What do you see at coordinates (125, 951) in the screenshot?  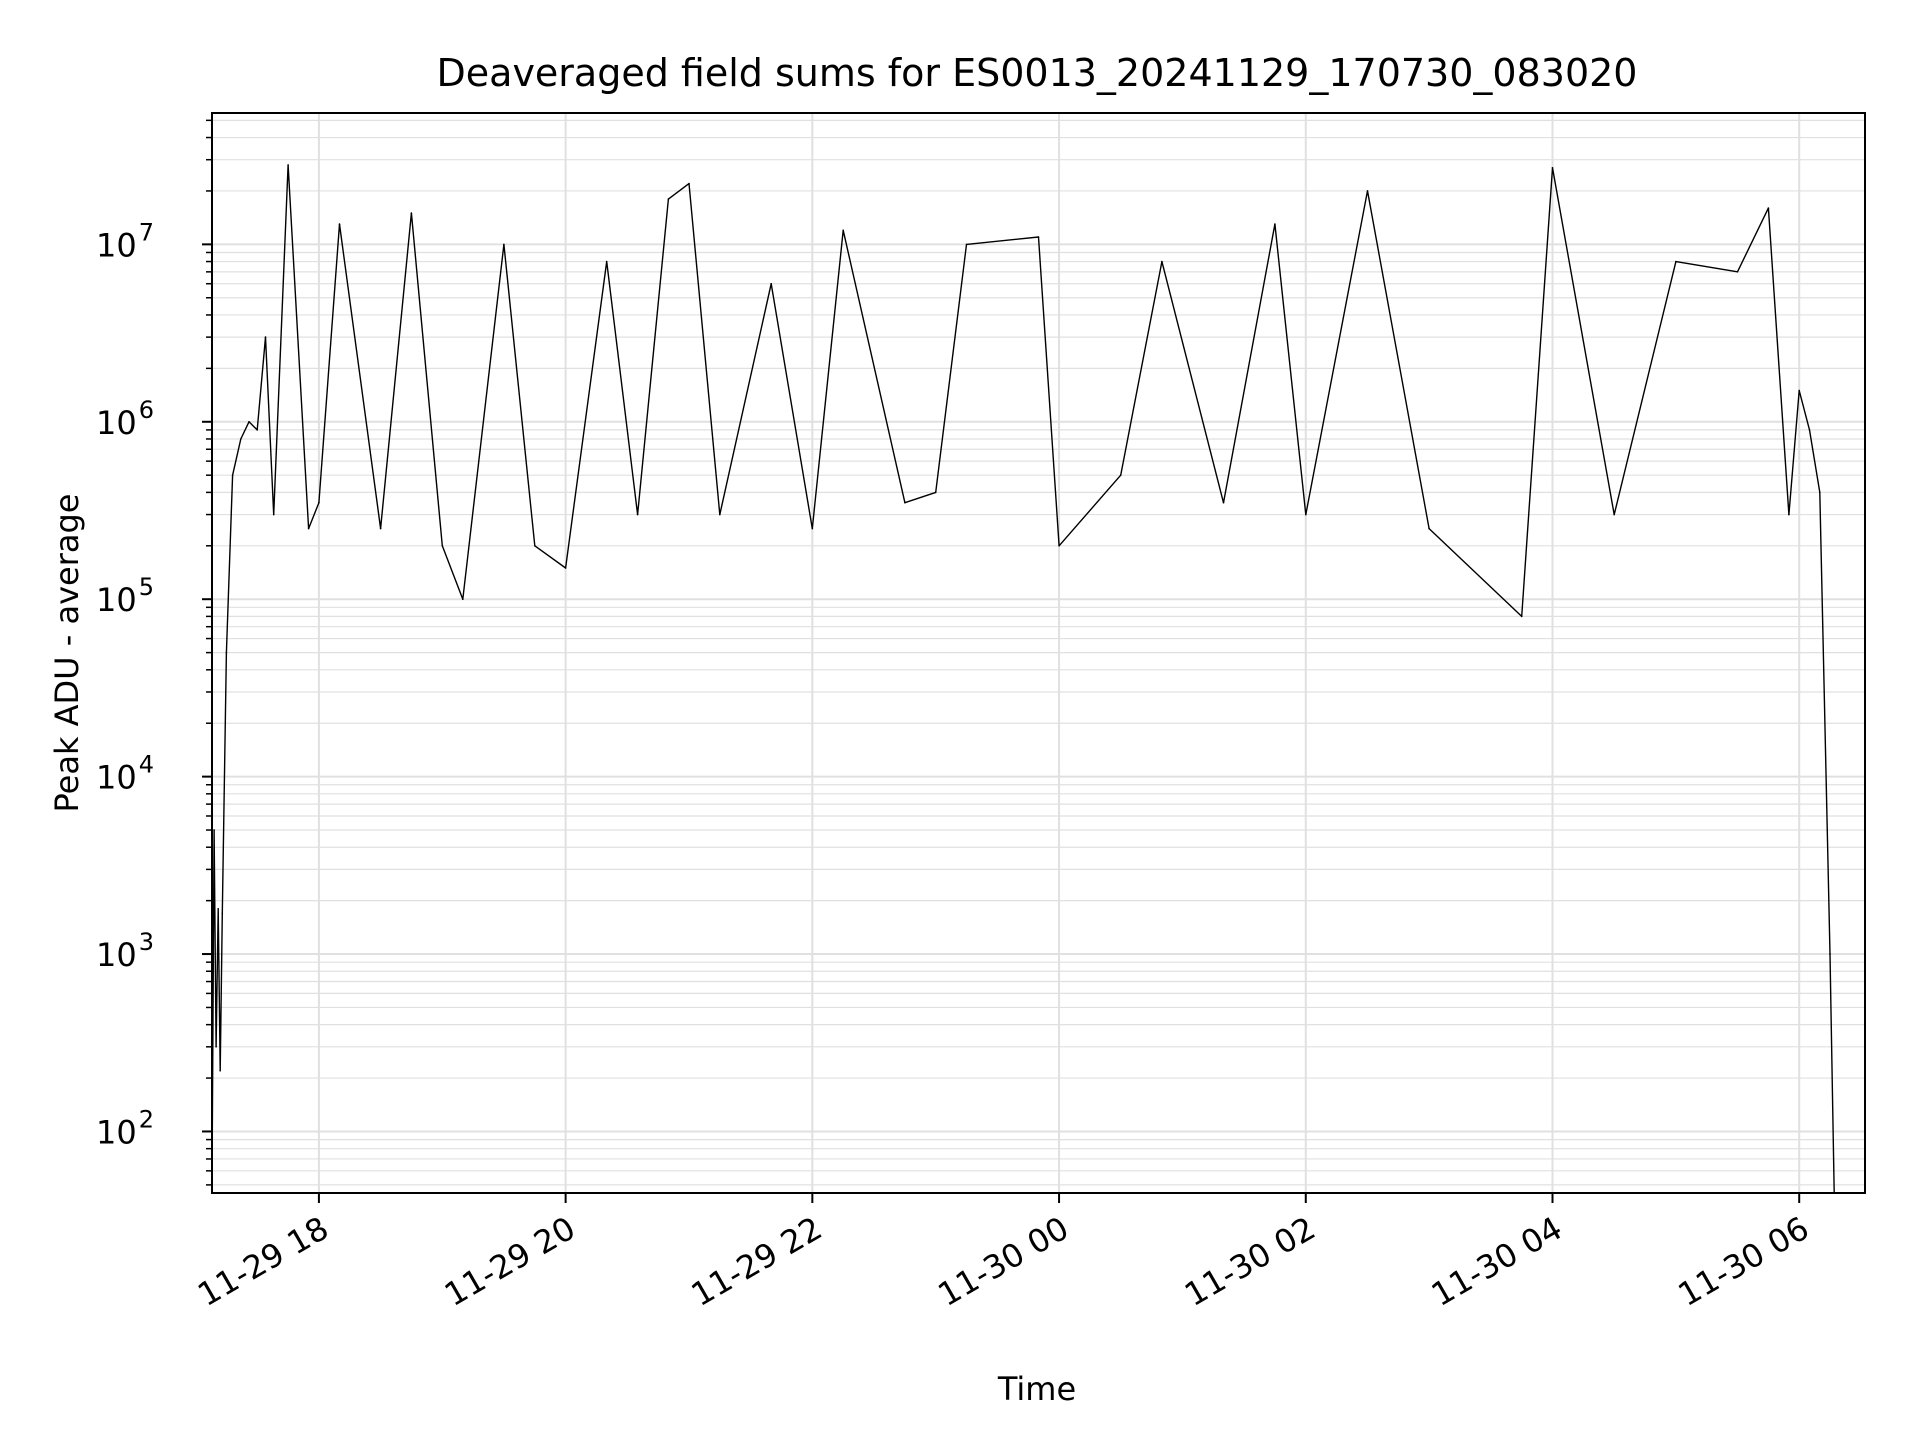 I see `y-tick-label: 10³` at bounding box center [125, 951].